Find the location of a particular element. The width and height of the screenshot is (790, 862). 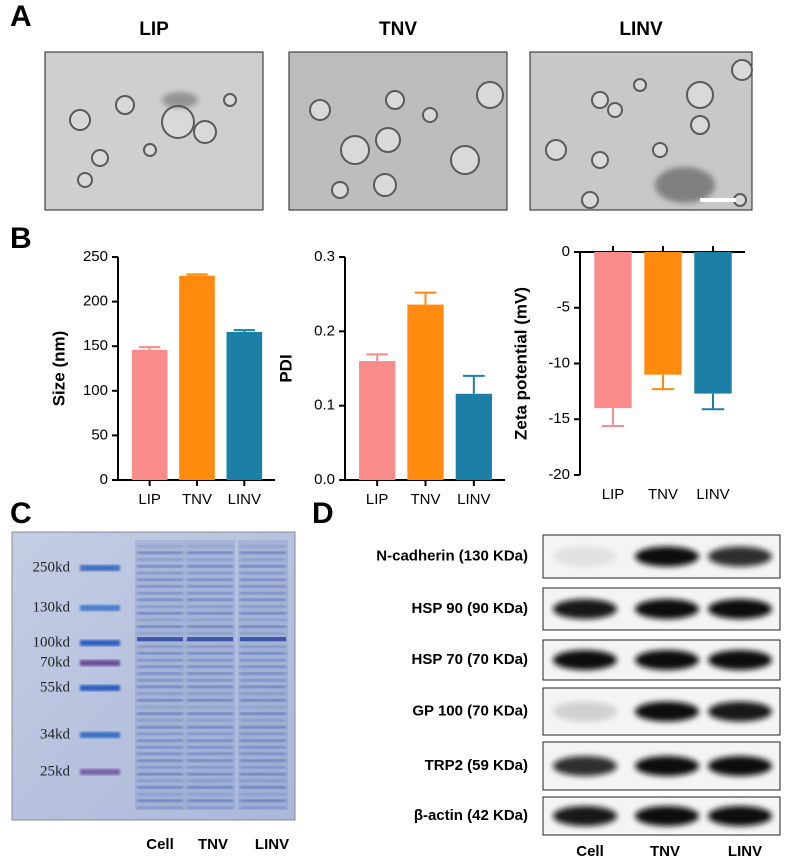

protein-label: β-actin (42 KDa) is located at coordinates (471, 815).